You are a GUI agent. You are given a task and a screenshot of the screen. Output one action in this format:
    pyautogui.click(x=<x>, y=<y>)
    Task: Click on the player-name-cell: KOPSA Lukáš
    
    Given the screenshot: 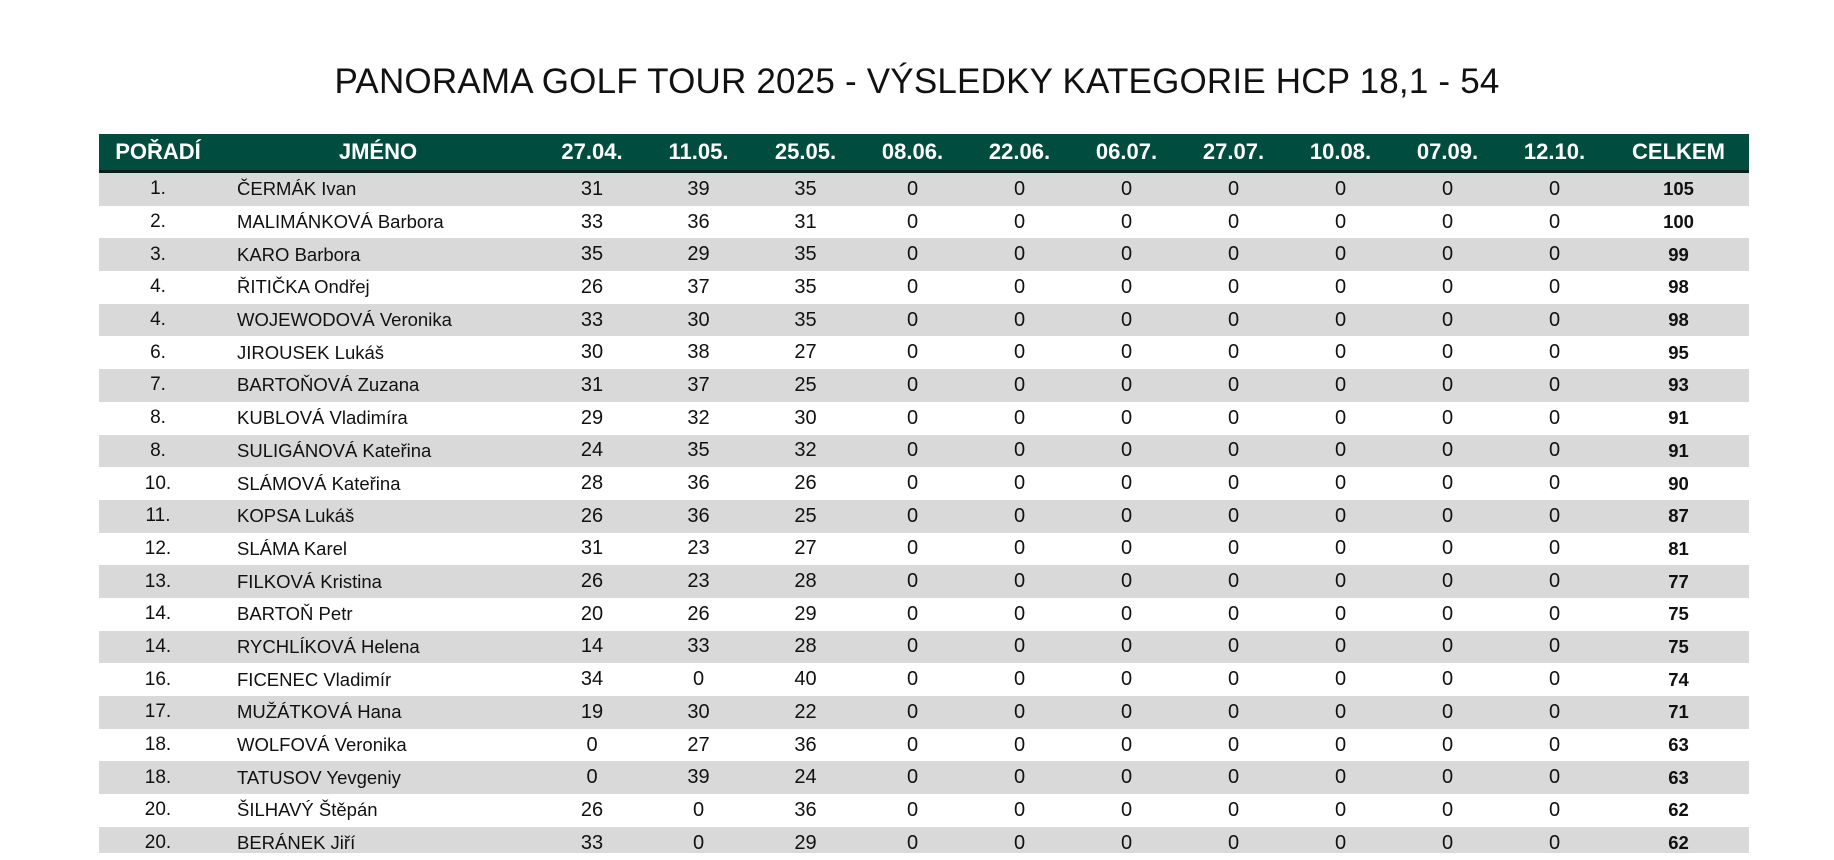 What is the action you would take?
    pyautogui.click(x=378, y=516)
    